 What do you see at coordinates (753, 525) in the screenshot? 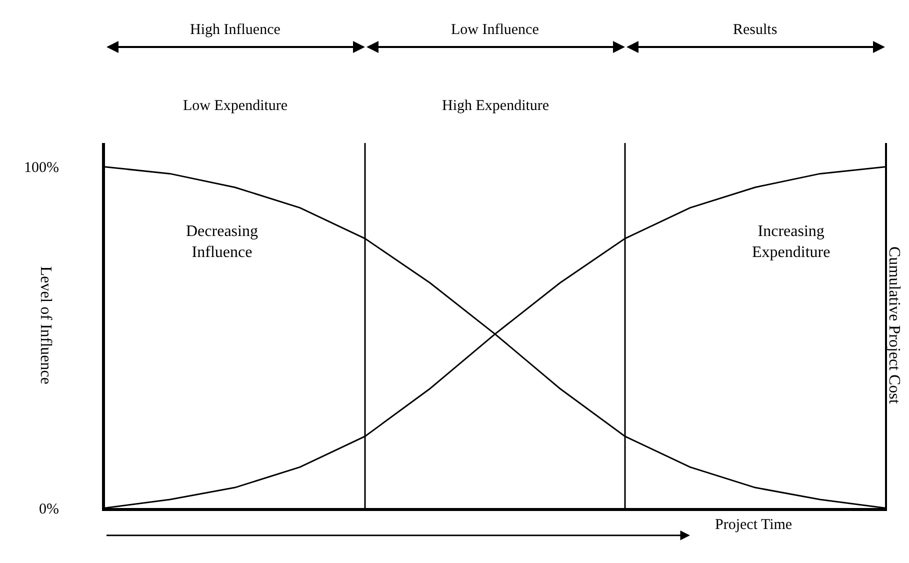
I see `text: Project Time` at bounding box center [753, 525].